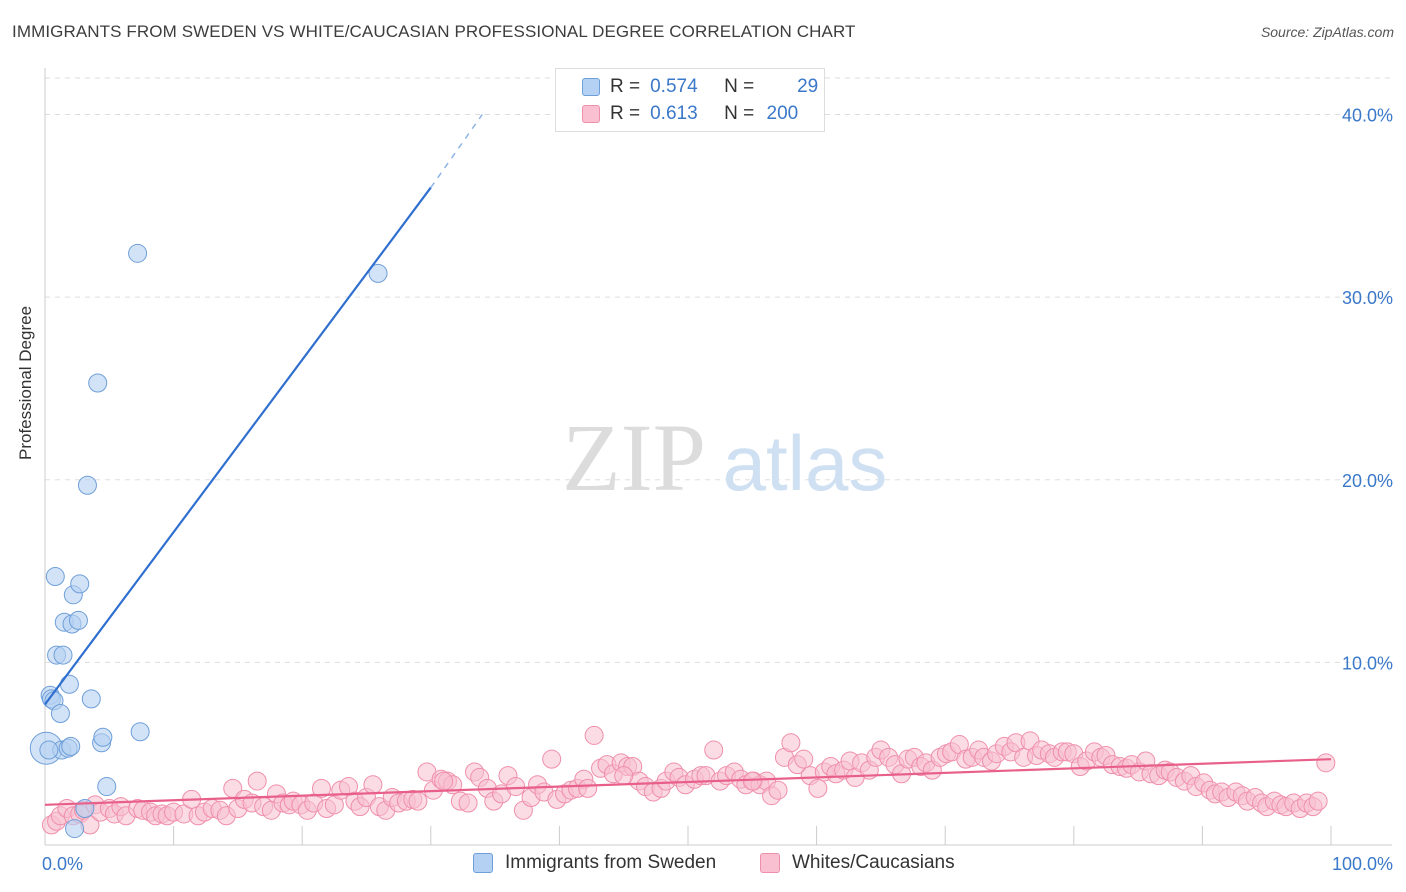  Describe the element at coordinates (805, 463) in the screenshot. I see `watermark-atlas: atlas` at that location.